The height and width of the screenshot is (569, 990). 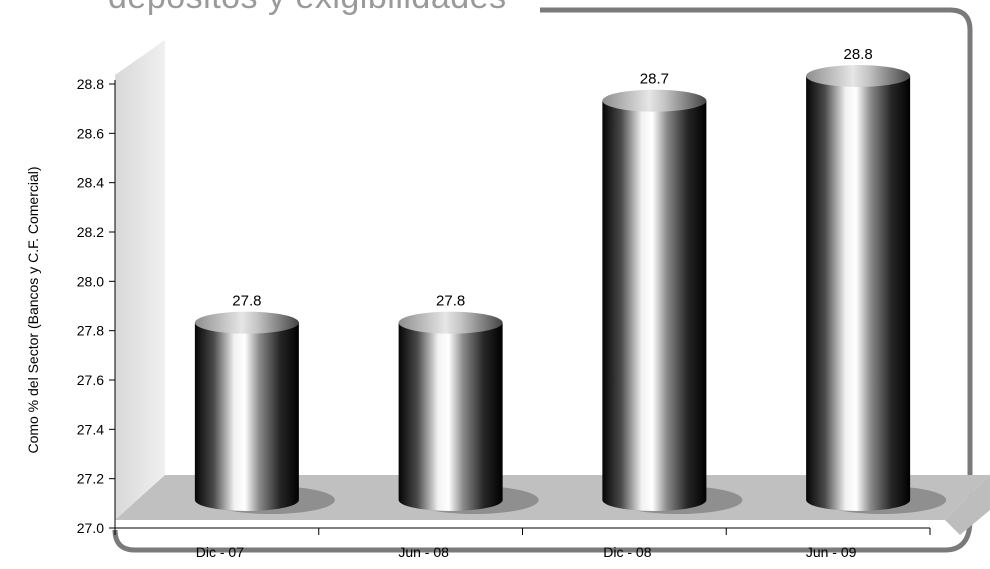 I want to click on y-axis-ticks: 27.0 27.2 27.4 27.6 27.8 28.0 28.2 28.4 28.6 28.8, so click(x=96, y=306).